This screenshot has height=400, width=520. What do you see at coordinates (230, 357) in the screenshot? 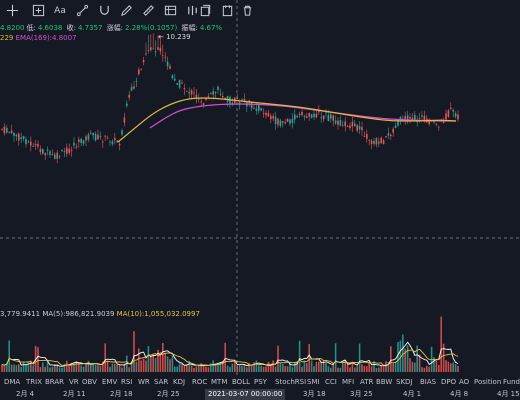
I see `volume-ma10-line` at bounding box center [230, 357].